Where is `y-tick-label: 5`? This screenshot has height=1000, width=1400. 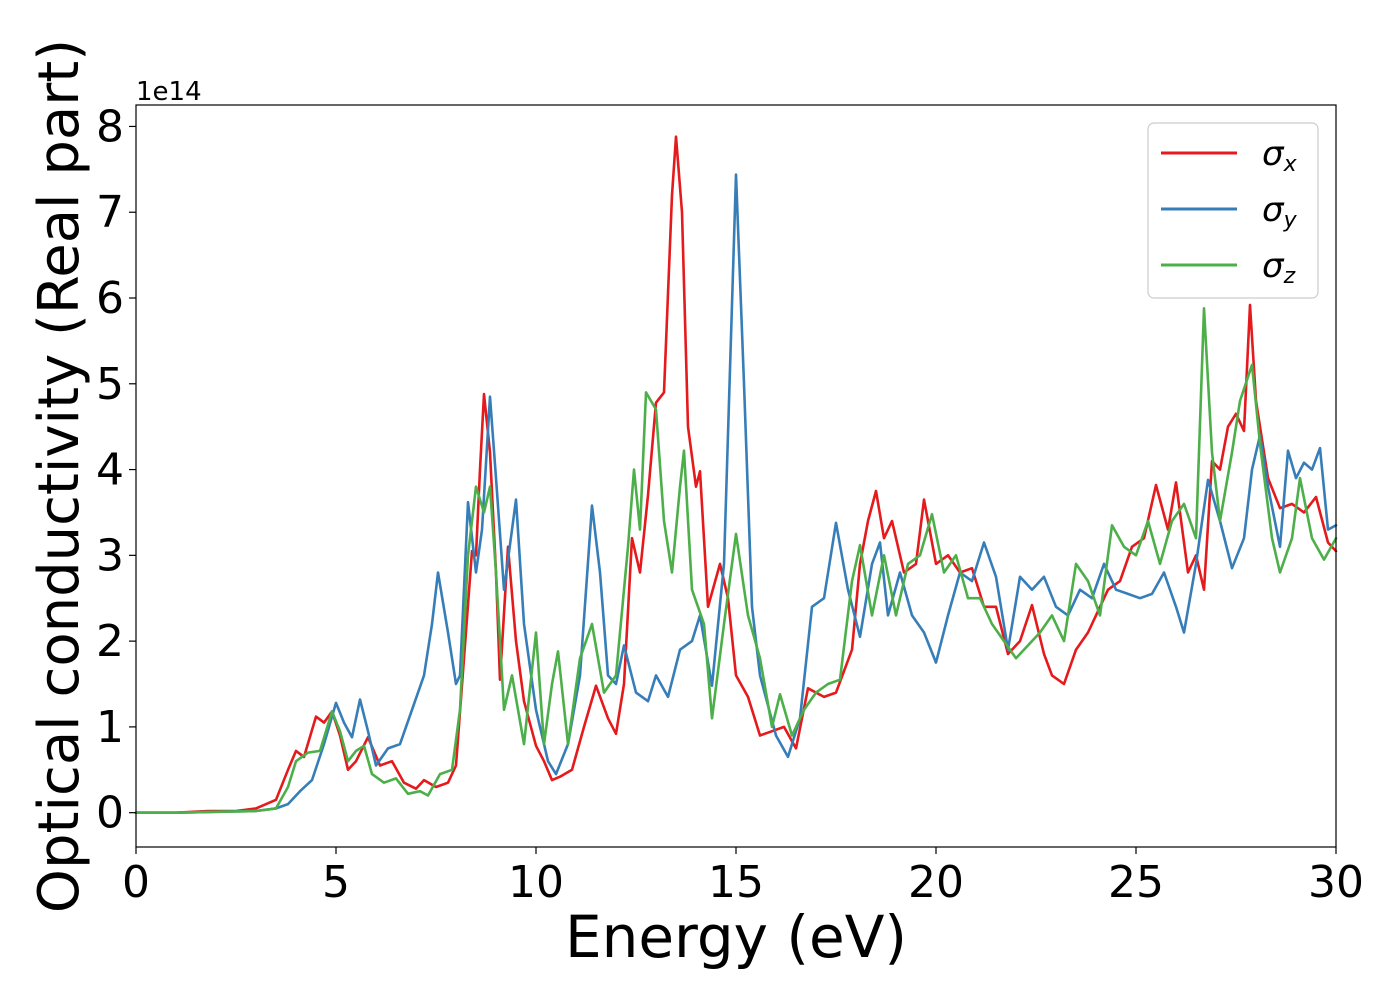
y-tick-label: 5 is located at coordinates (110, 384).